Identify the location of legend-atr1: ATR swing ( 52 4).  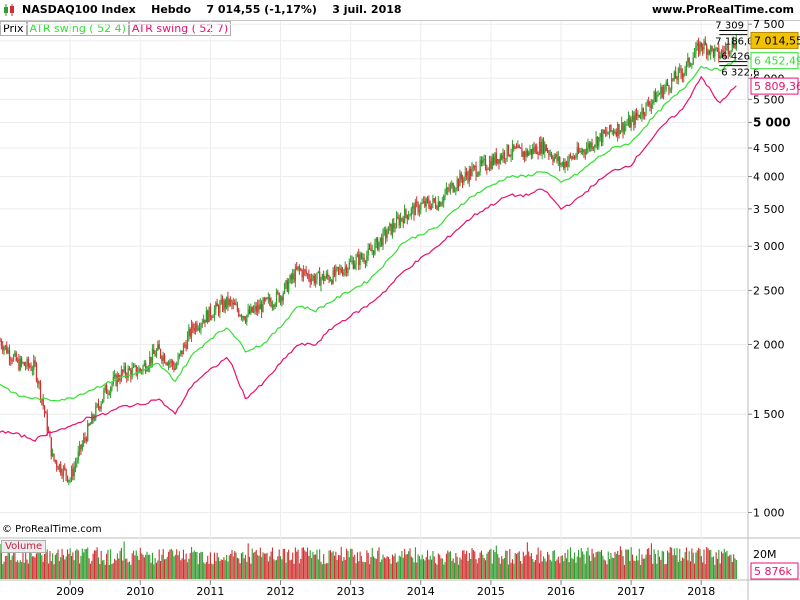
(77, 28).